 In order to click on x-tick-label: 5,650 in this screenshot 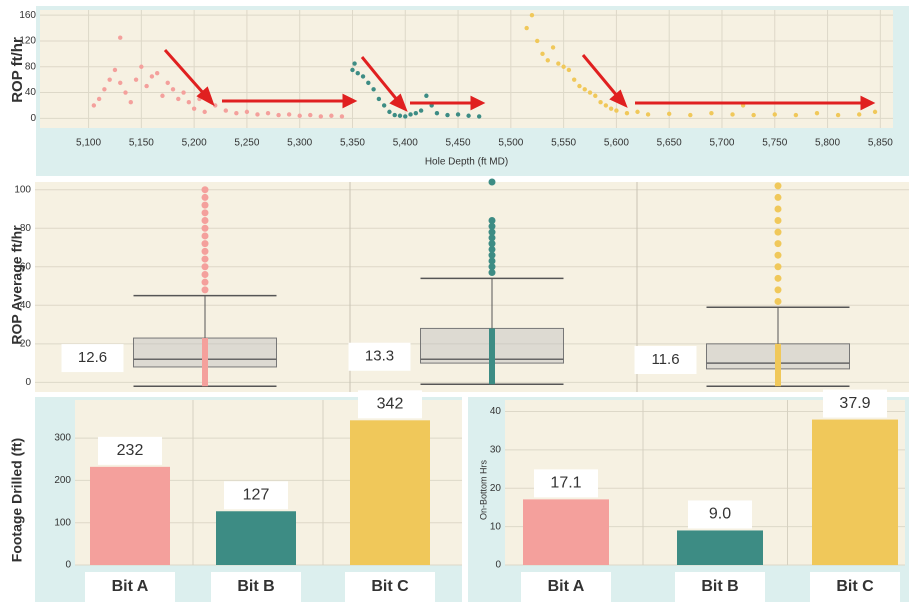, I will do `click(669, 143)`.